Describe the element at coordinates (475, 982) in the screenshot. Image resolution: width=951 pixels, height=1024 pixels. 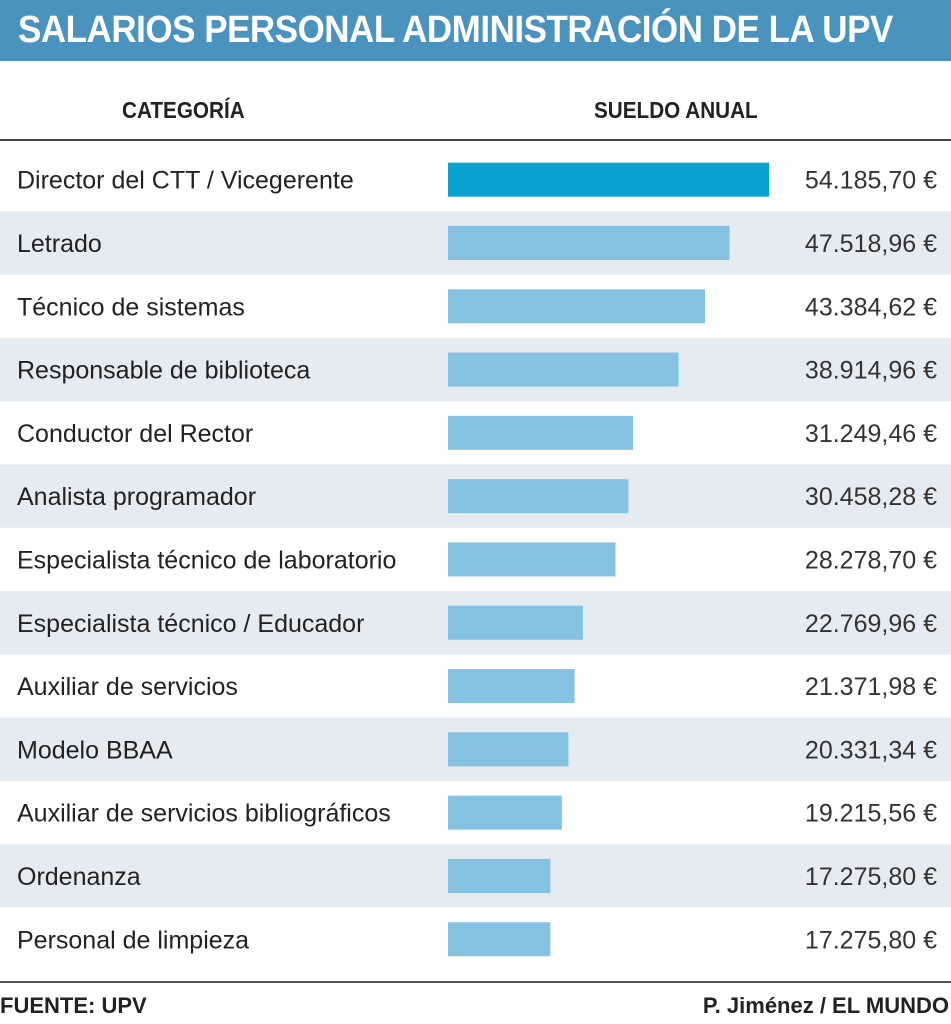
I see `footer-divider` at that location.